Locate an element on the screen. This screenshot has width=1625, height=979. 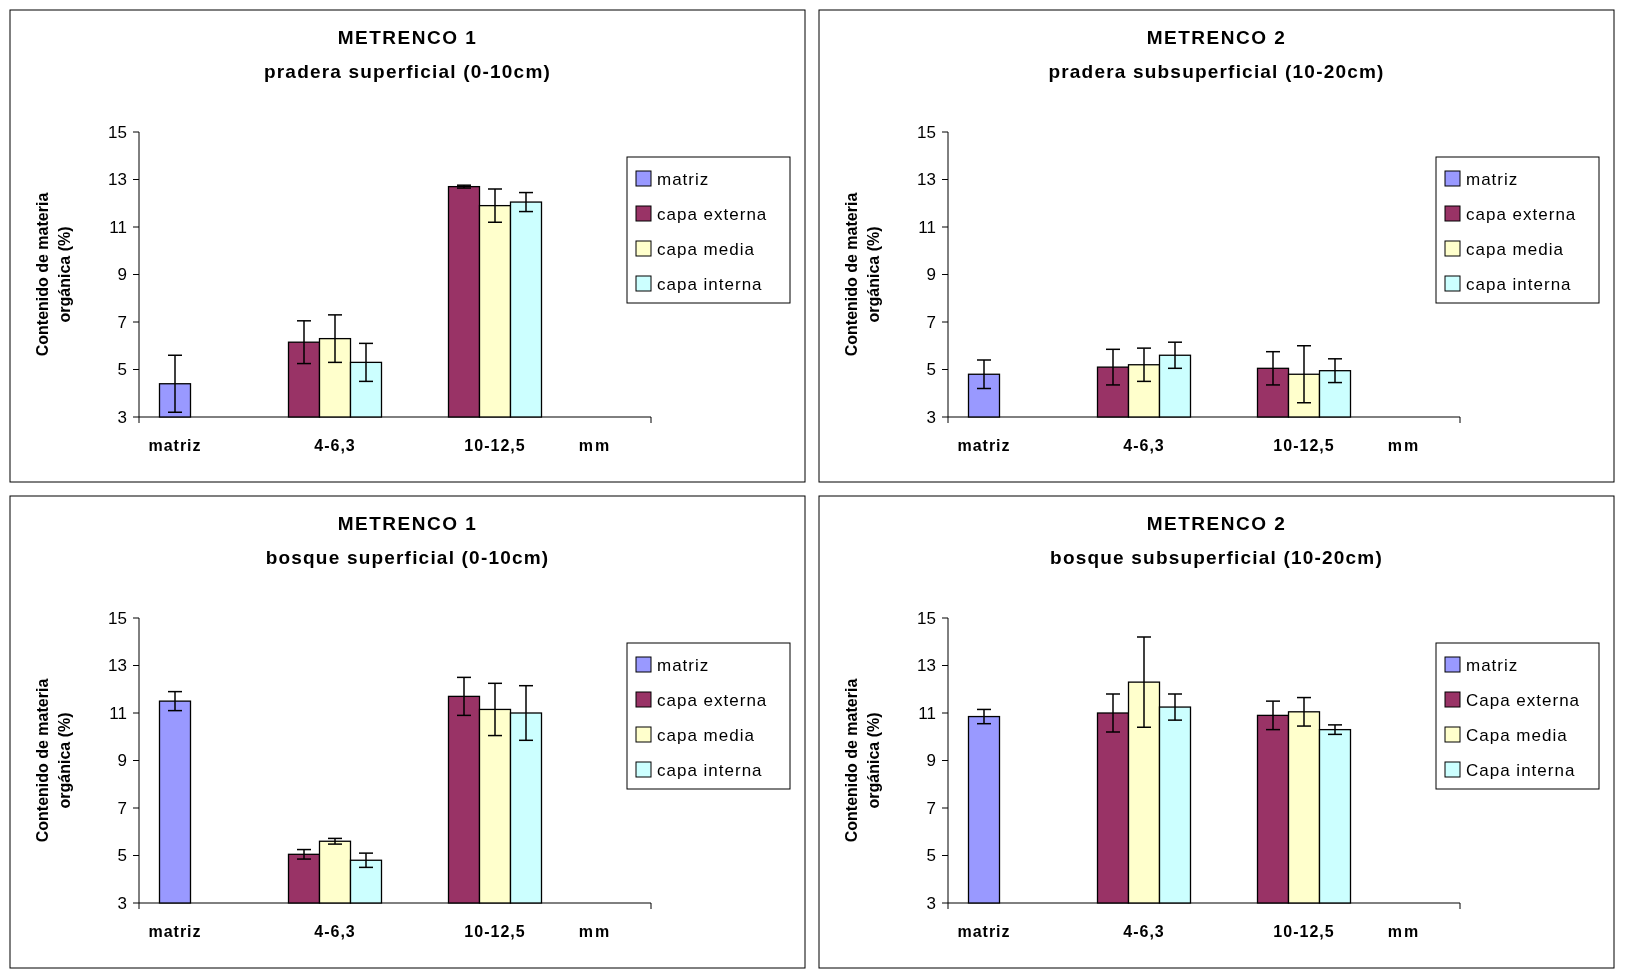
legend-label: Capa externa is located at coordinates (1523, 700).